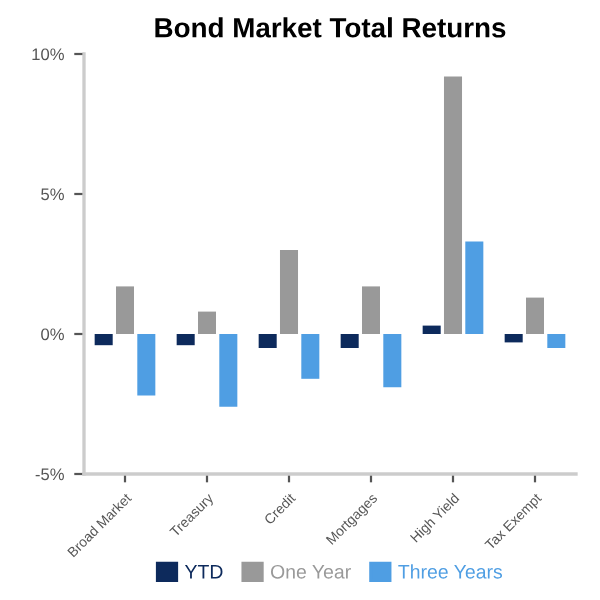 This screenshot has width=600, height=600. Describe the element at coordinates (52, 334) in the screenshot. I see `y-tick-label: 0%` at that location.